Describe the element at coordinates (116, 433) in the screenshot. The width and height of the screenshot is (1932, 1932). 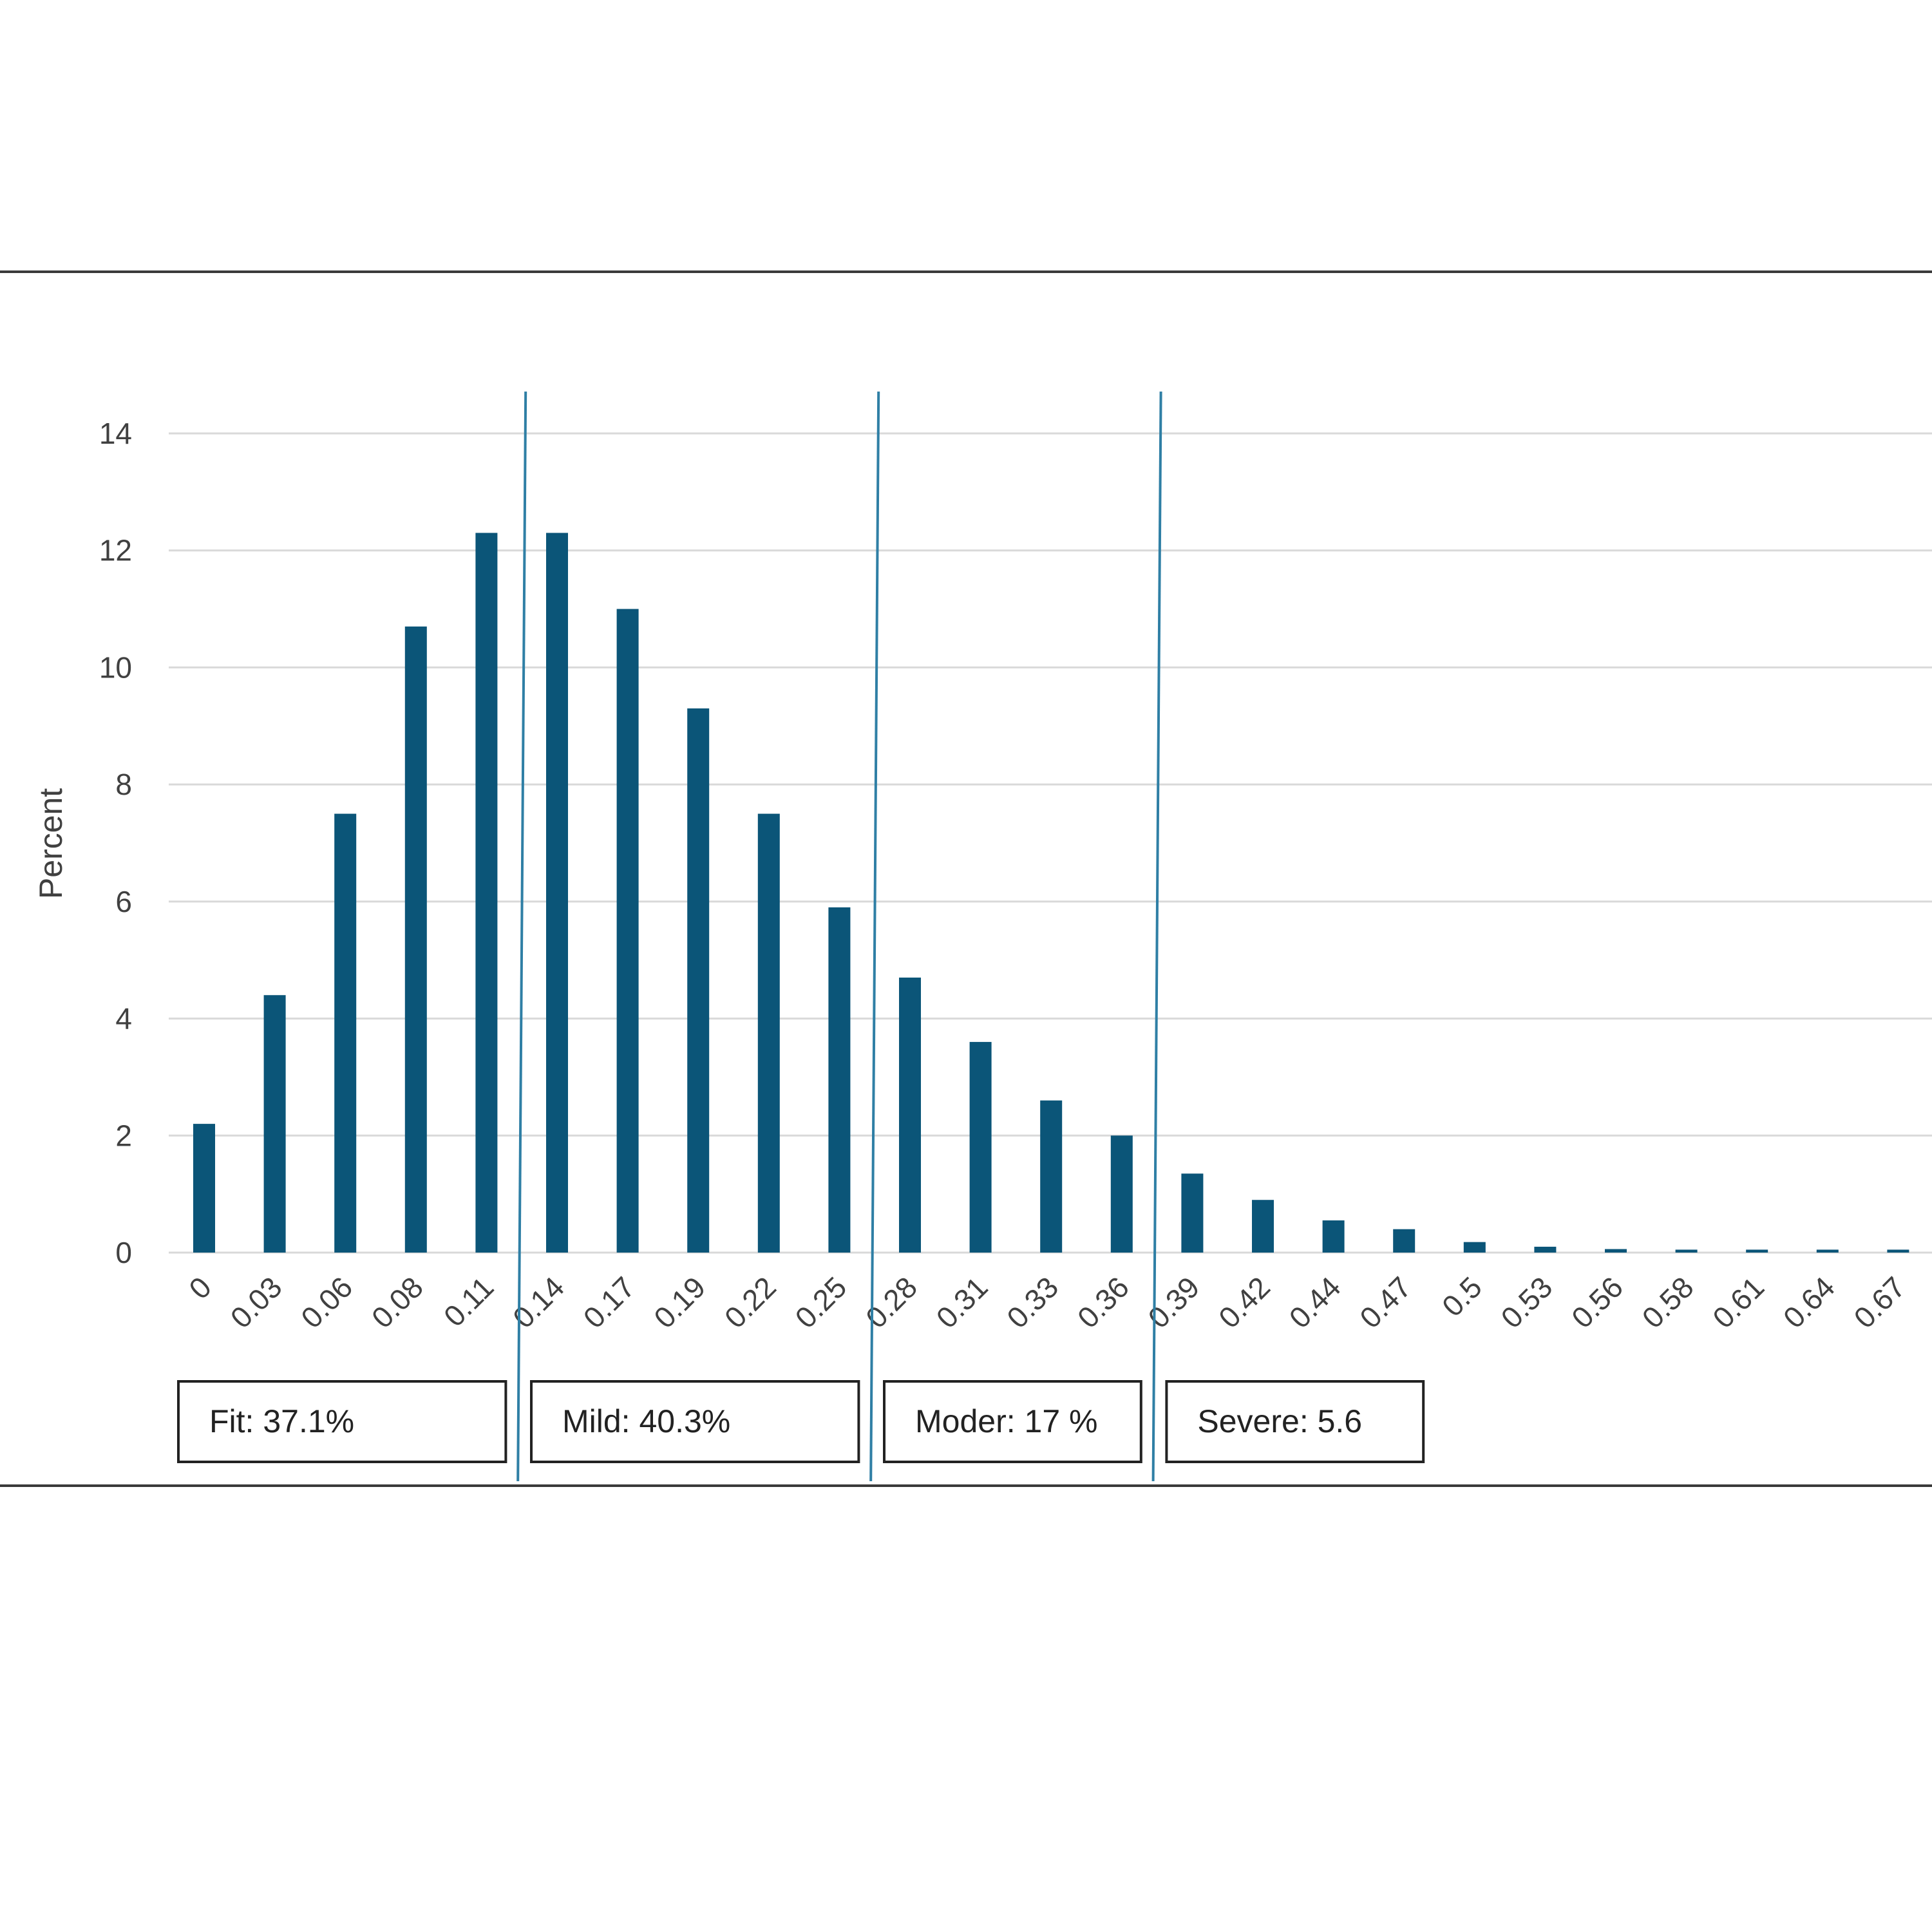
I see `y-tick-label: 14` at that location.